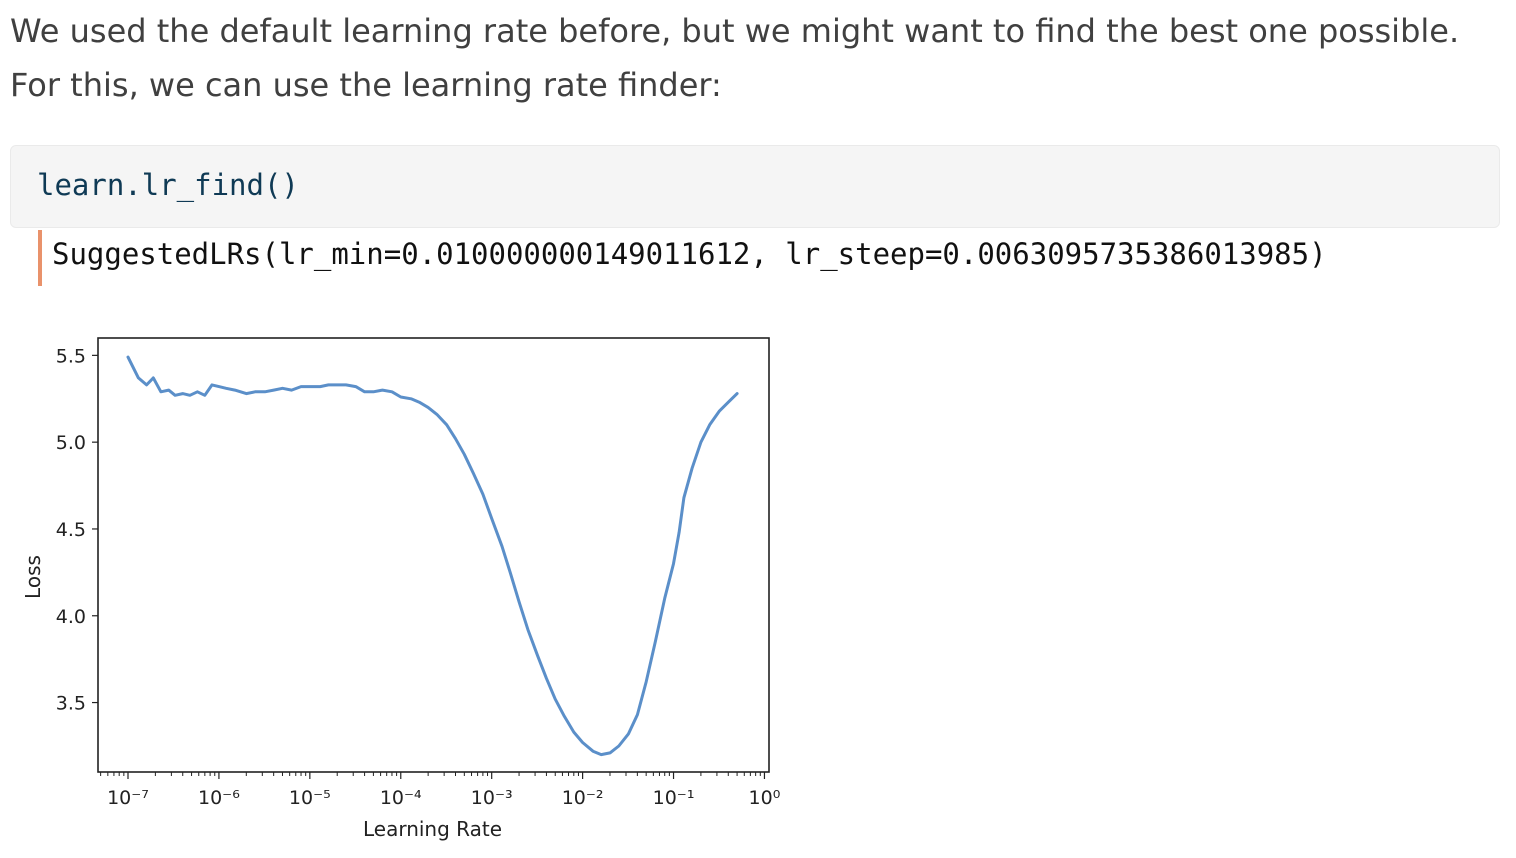  What do you see at coordinates (40, 258) in the screenshot?
I see `output-accent-bar` at bounding box center [40, 258].